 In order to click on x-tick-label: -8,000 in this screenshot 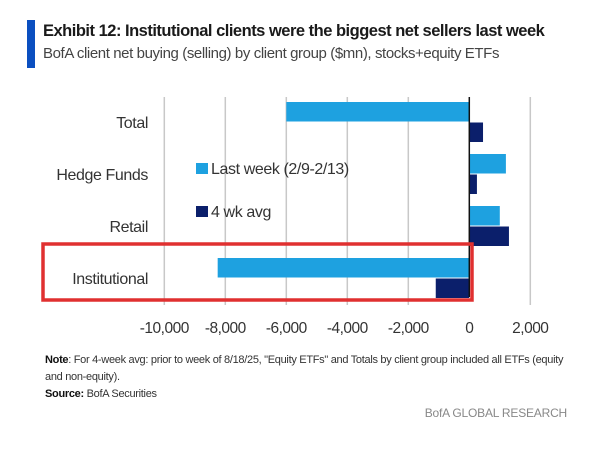, I will do `click(226, 328)`.